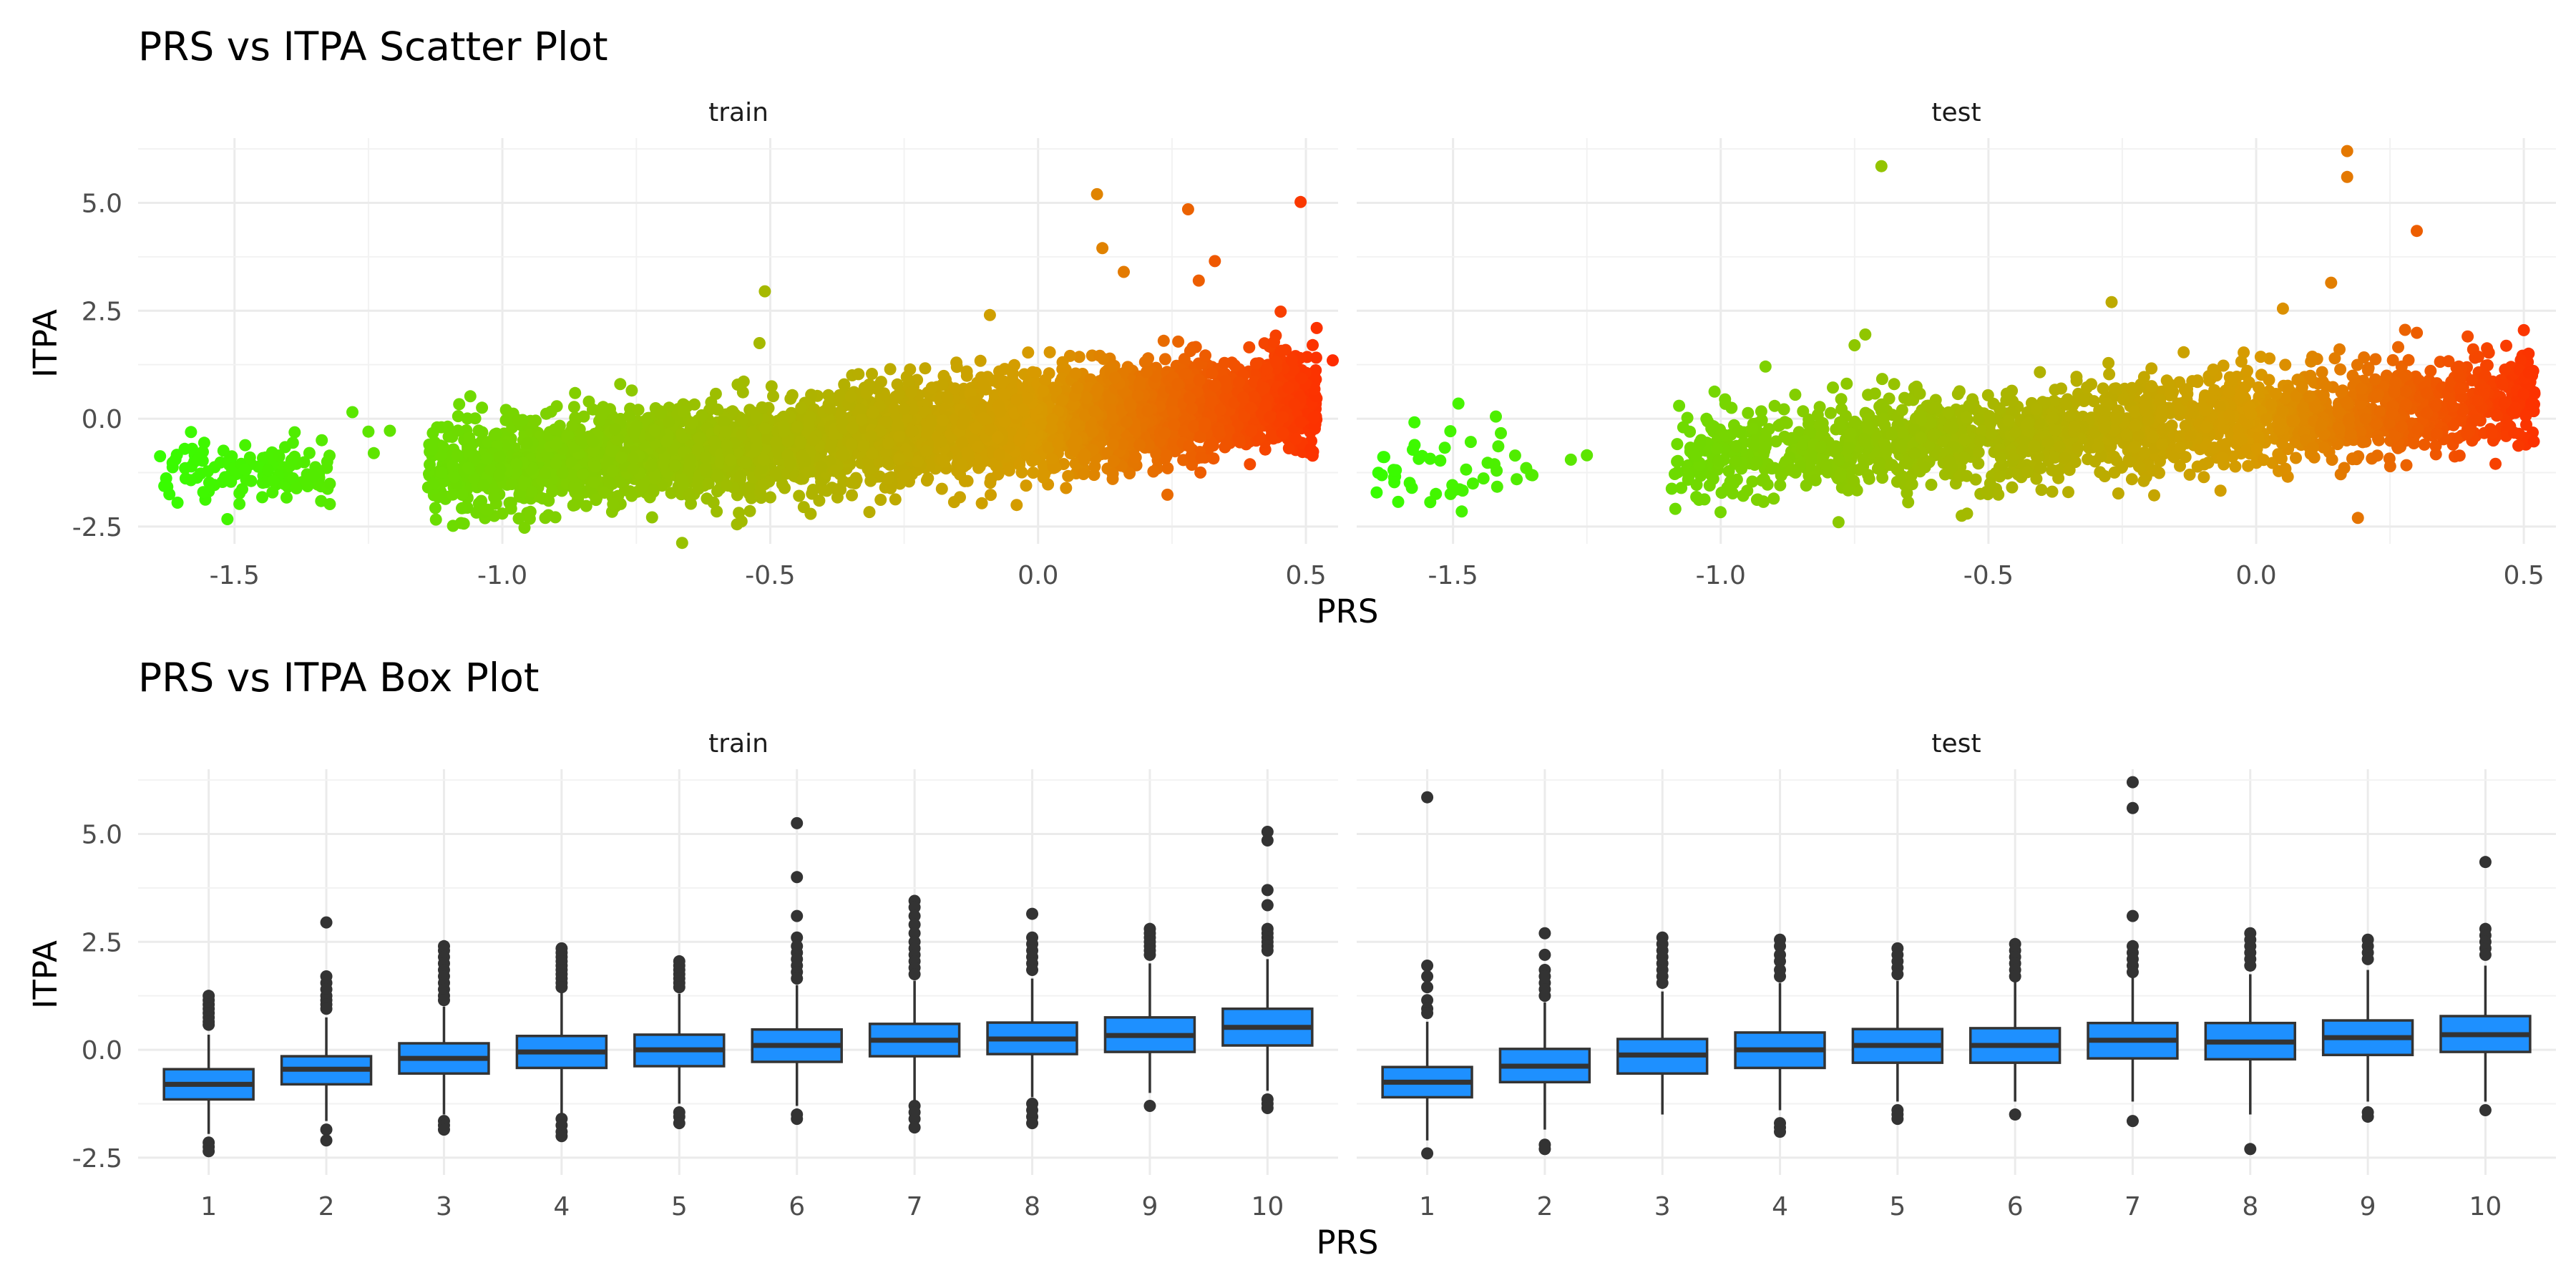  I want to click on scatter-train-y-tick-label: 0.0, so click(102, 419).